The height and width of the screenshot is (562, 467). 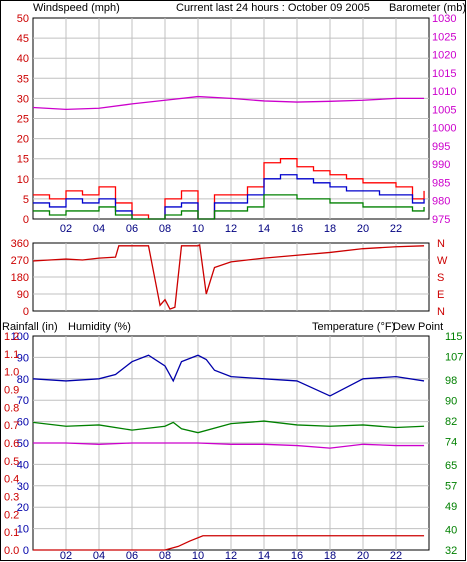 I want to click on humidity-y-tick-label: 100, so click(x=20, y=337).